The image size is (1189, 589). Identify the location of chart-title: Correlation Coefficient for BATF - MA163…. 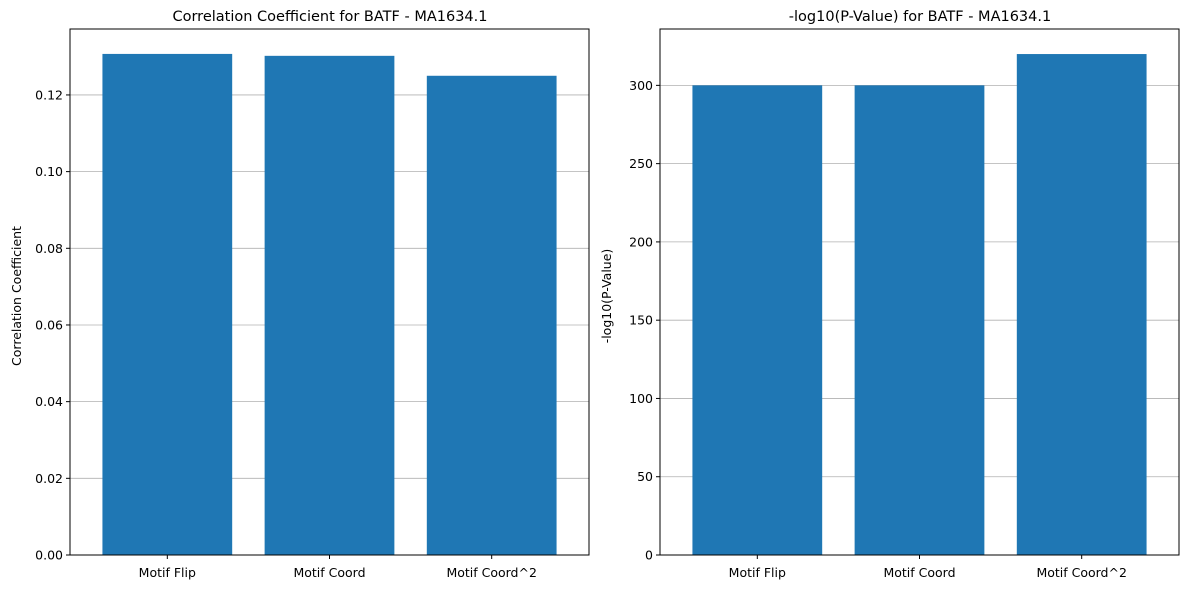
(329, 17).